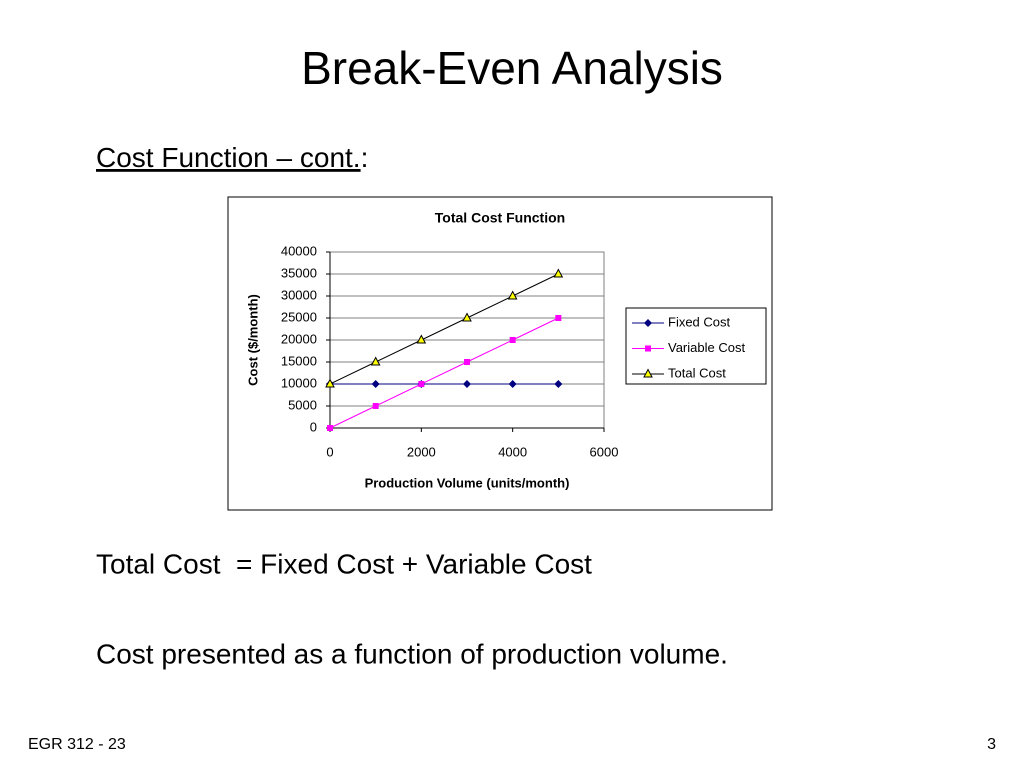 Image resolution: width=1024 pixels, height=768 pixels. Describe the element at coordinates (302, 404) in the screenshot. I see `y-tick-label: 5000` at that location.